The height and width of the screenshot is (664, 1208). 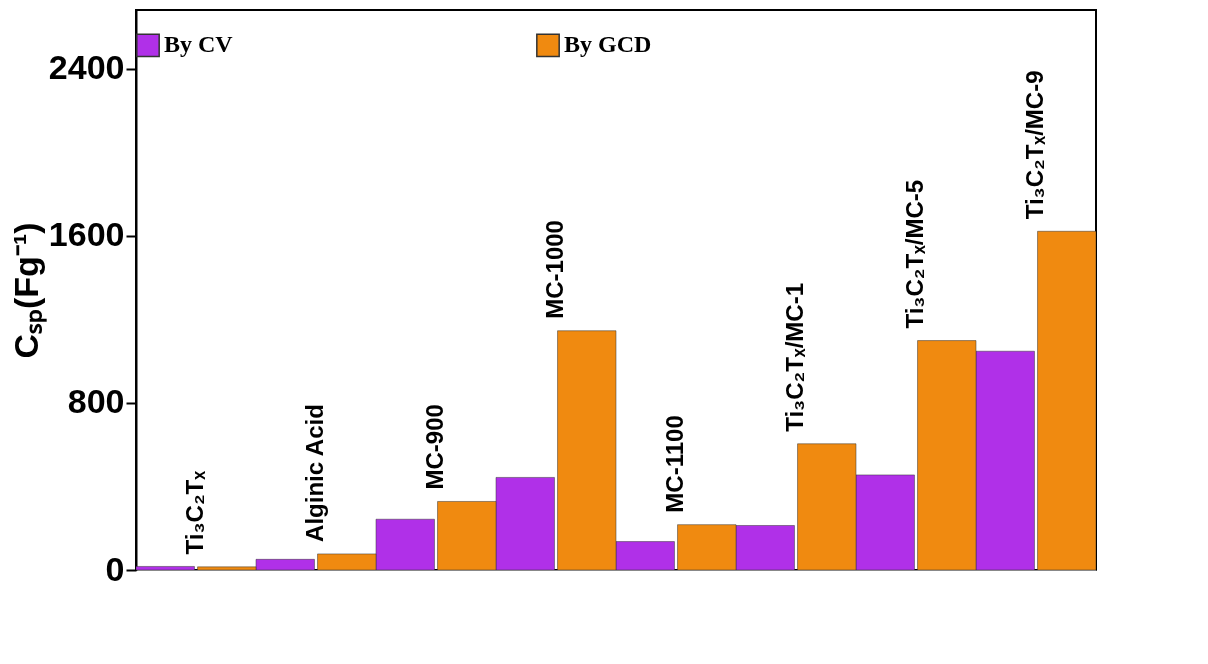 What do you see at coordinates (434, 447) in the screenshot?
I see `x-tick-label: MC-900` at bounding box center [434, 447].